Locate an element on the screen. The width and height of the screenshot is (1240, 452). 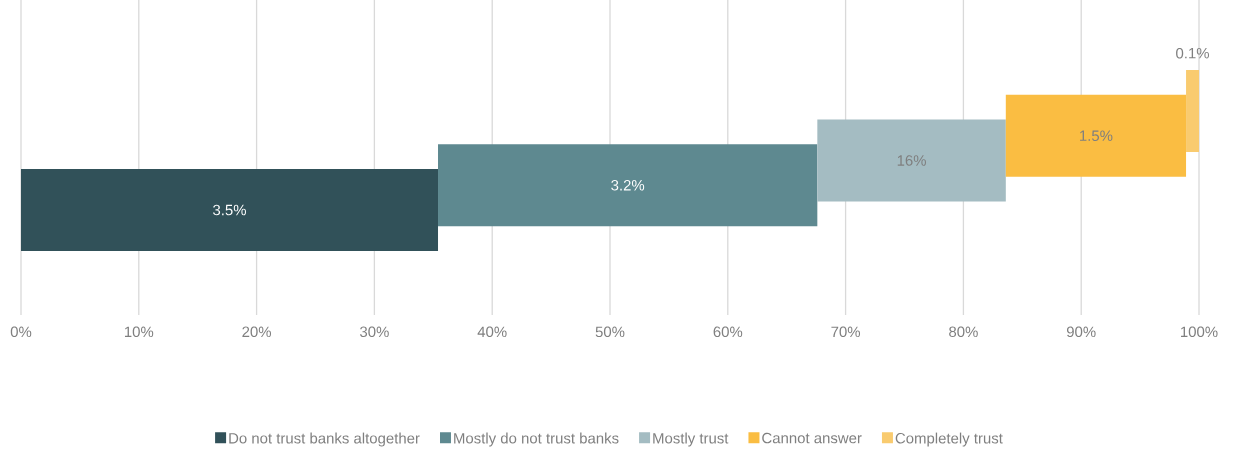
annotation: 3.2% is located at coordinates (628, 185).